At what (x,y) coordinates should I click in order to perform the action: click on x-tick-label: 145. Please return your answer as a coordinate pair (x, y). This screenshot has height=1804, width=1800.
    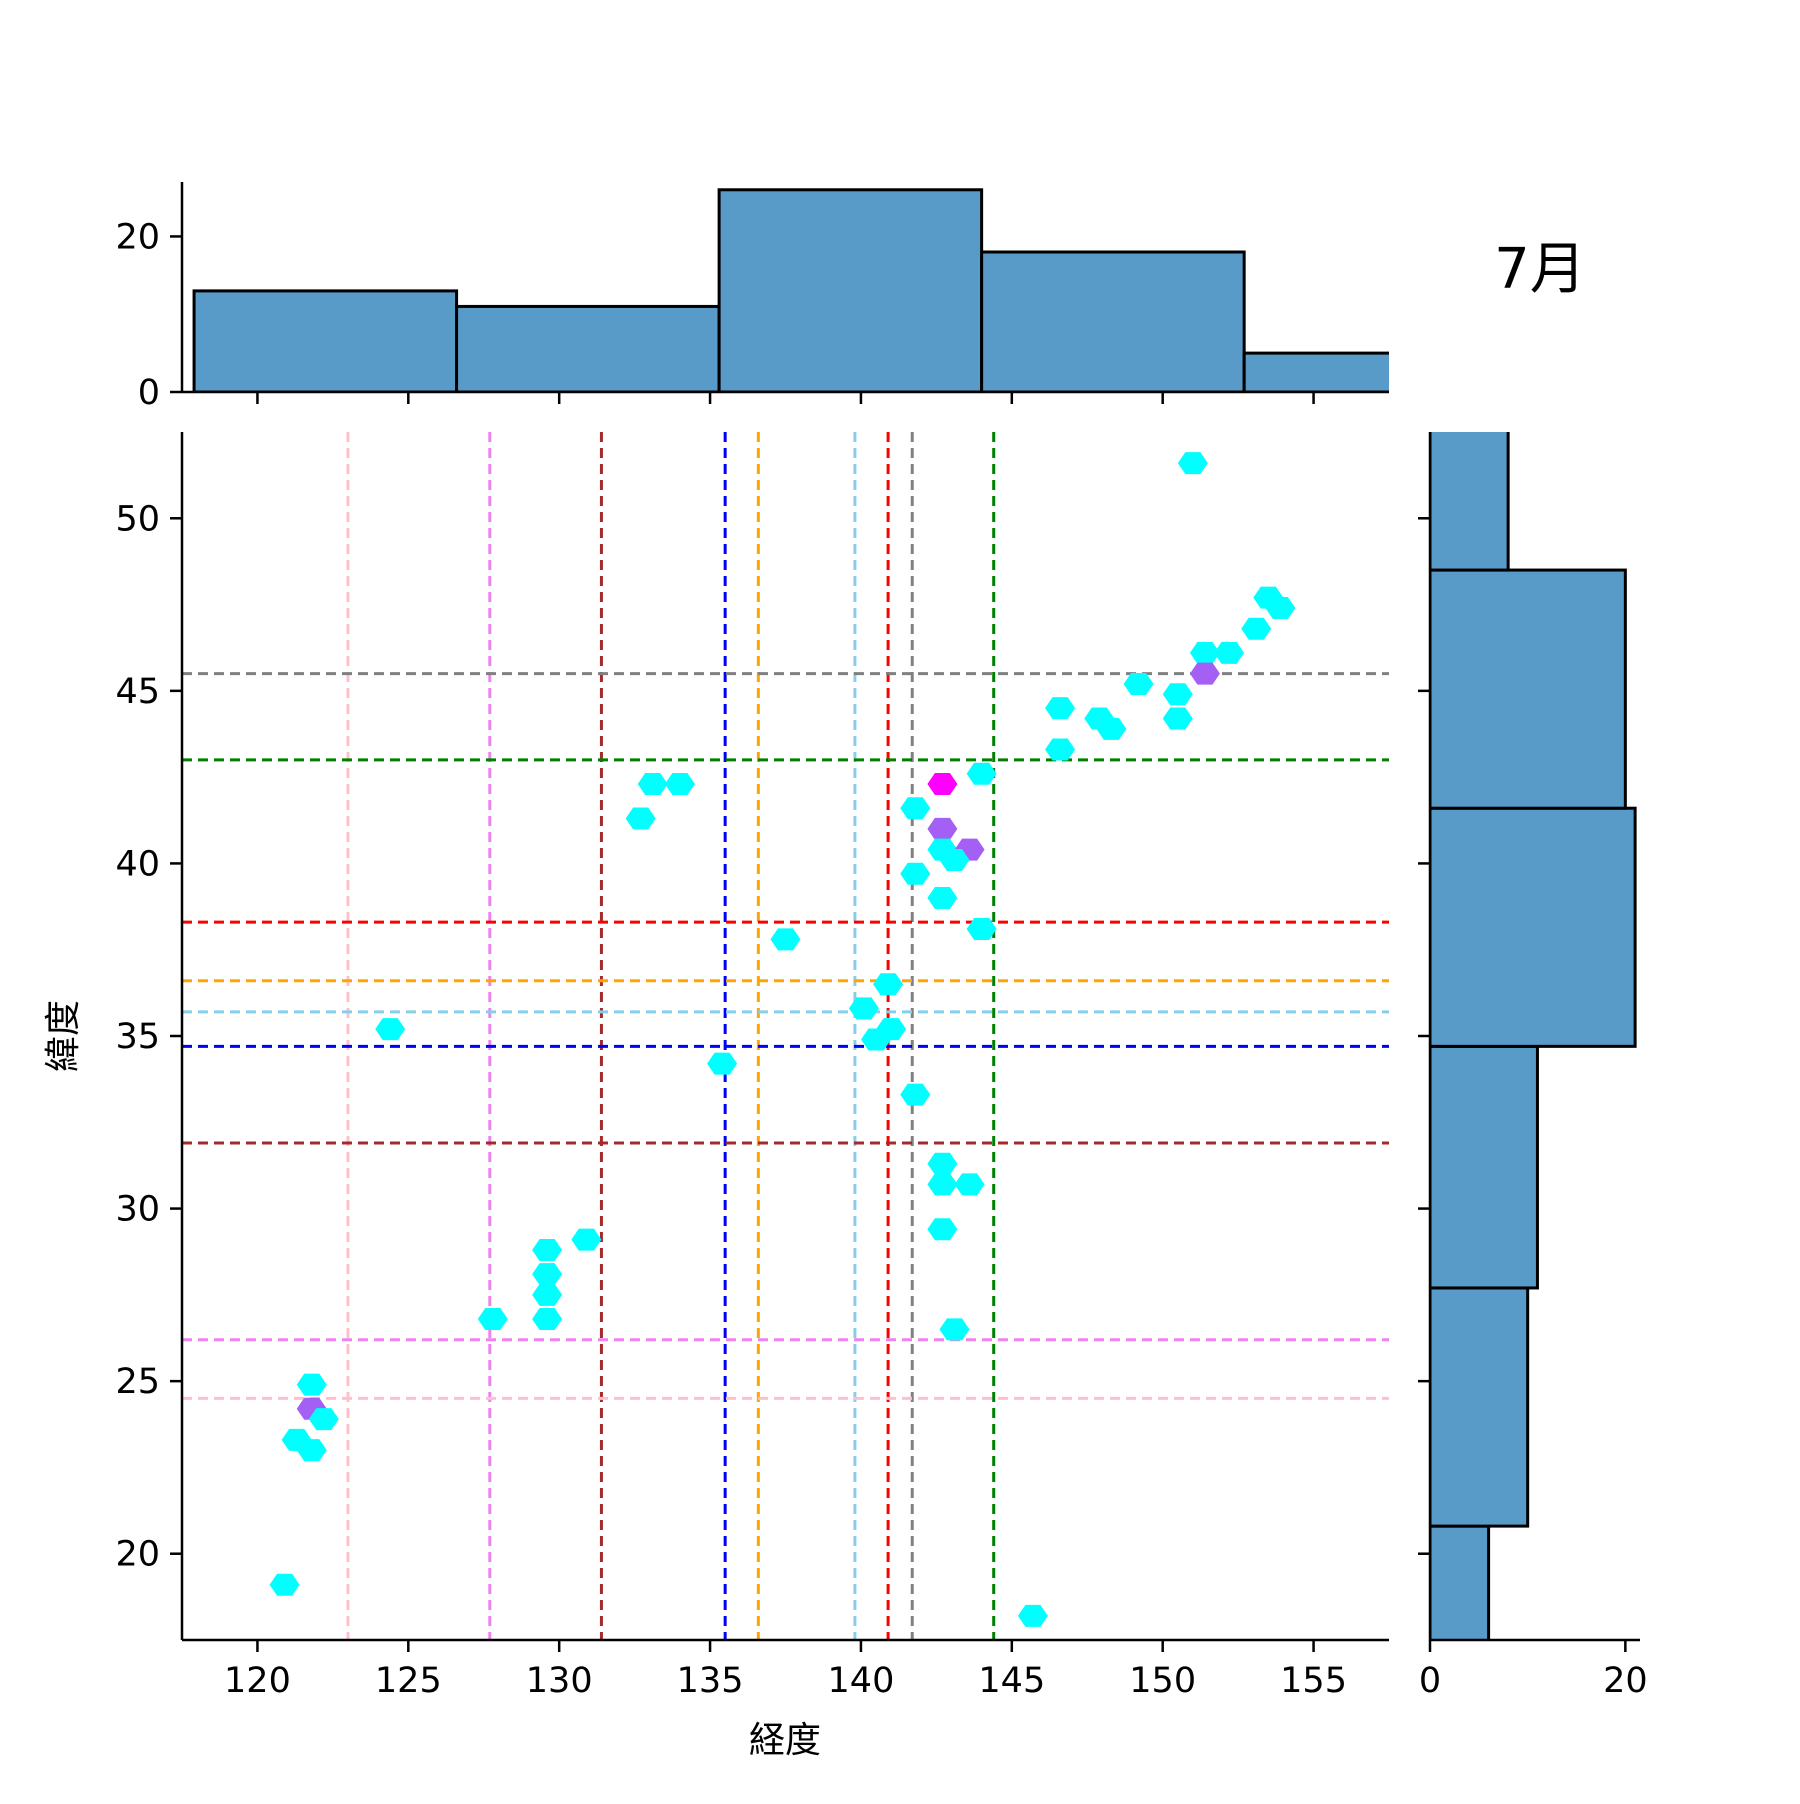
    Looking at the image, I should click on (1011, 1681).